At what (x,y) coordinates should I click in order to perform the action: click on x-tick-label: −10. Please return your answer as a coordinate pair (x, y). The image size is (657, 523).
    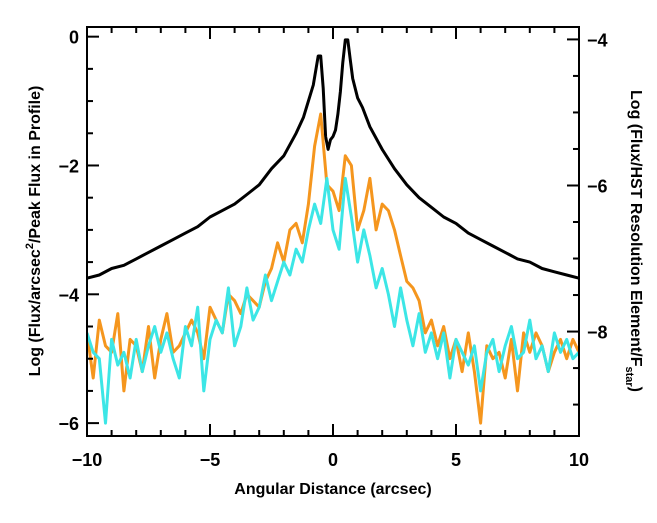
    Looking at the image, I should click on (87, 460).